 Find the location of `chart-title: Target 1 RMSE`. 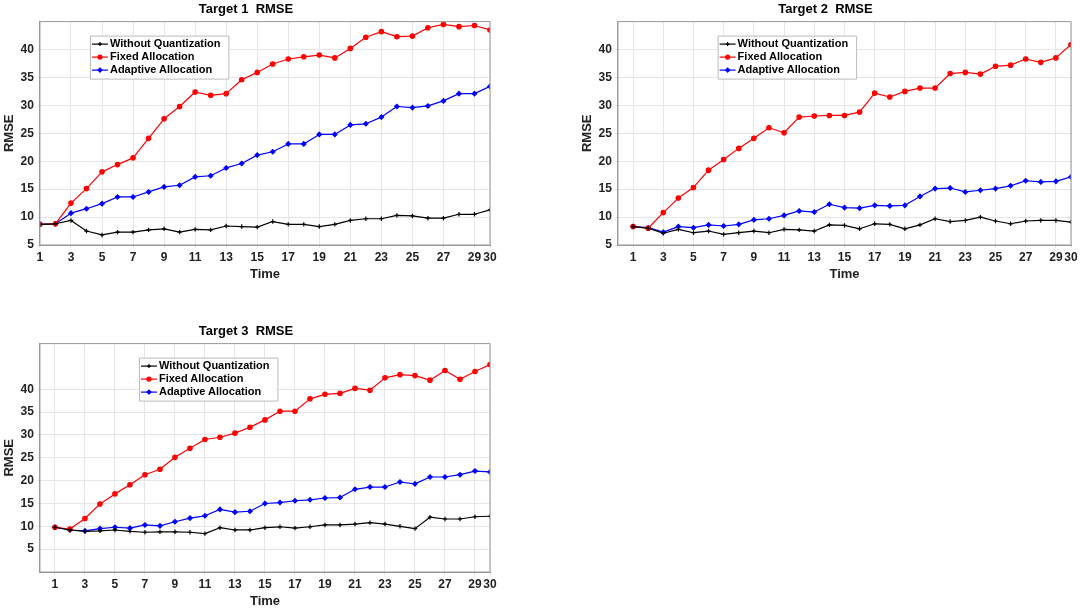

chart-title: Target 1 RMSE is located at coordinates (246, 9).